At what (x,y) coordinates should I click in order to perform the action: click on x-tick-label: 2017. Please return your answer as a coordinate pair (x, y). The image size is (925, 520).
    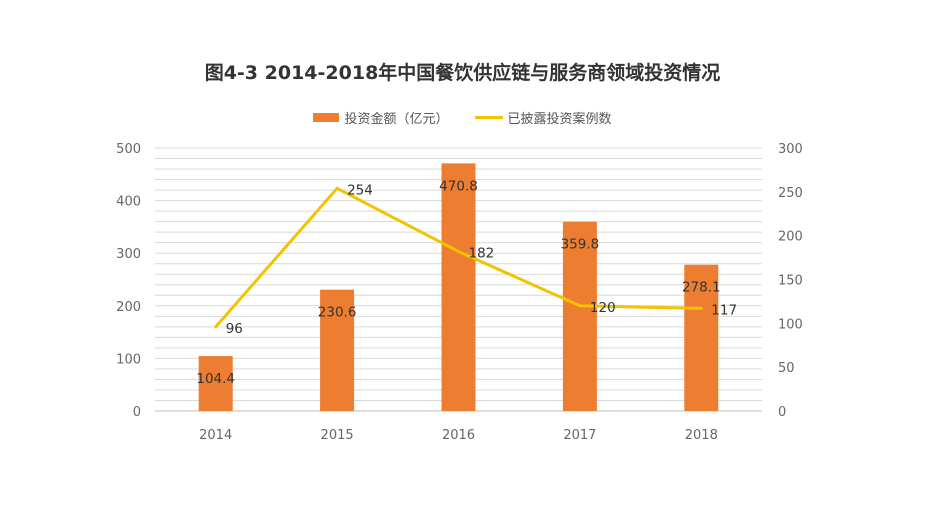
    Looking at the image, I should click on (579, 435).